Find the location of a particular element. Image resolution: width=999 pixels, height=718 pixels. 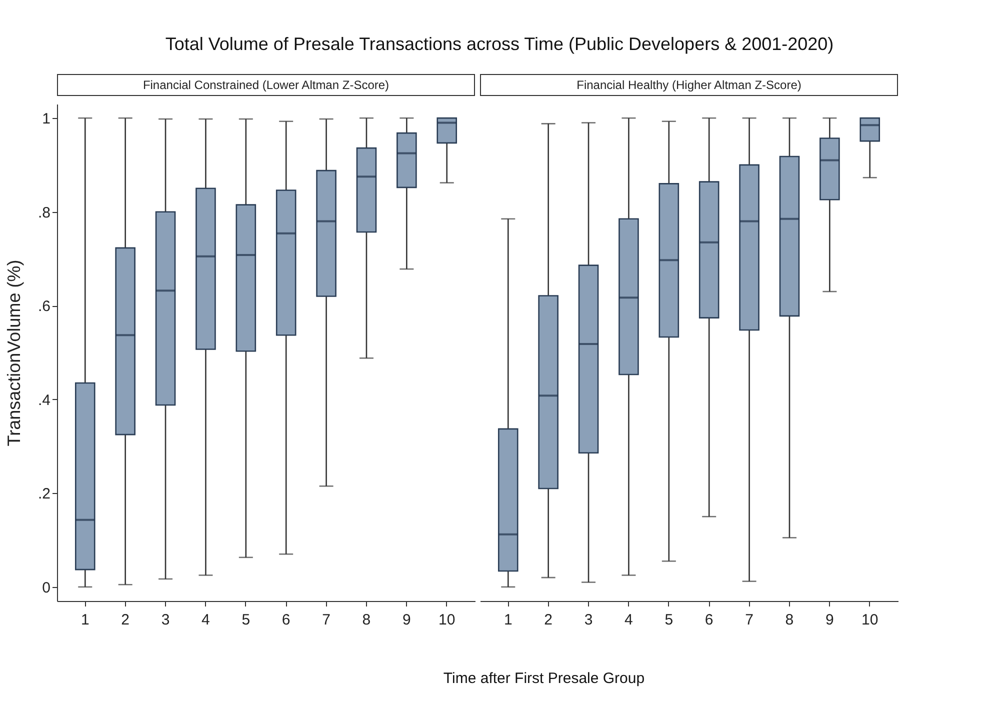

y-tick-label: 1 is located at coordinates (46, 119).